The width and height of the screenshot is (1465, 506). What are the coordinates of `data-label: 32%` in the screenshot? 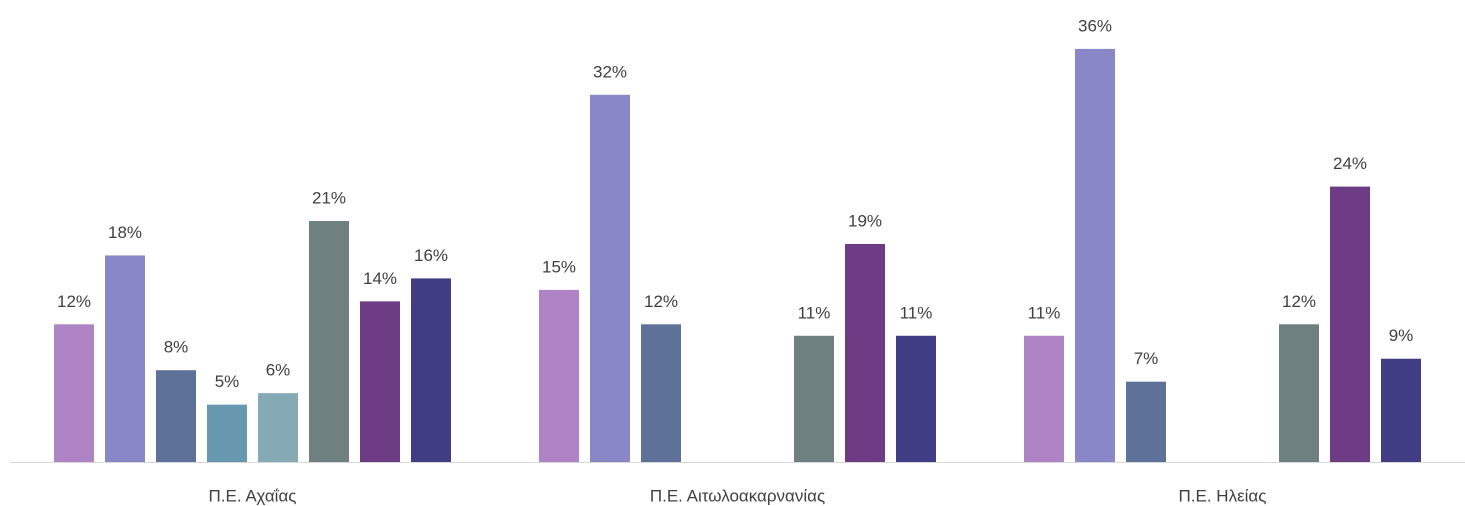 It's located at (610, 71).